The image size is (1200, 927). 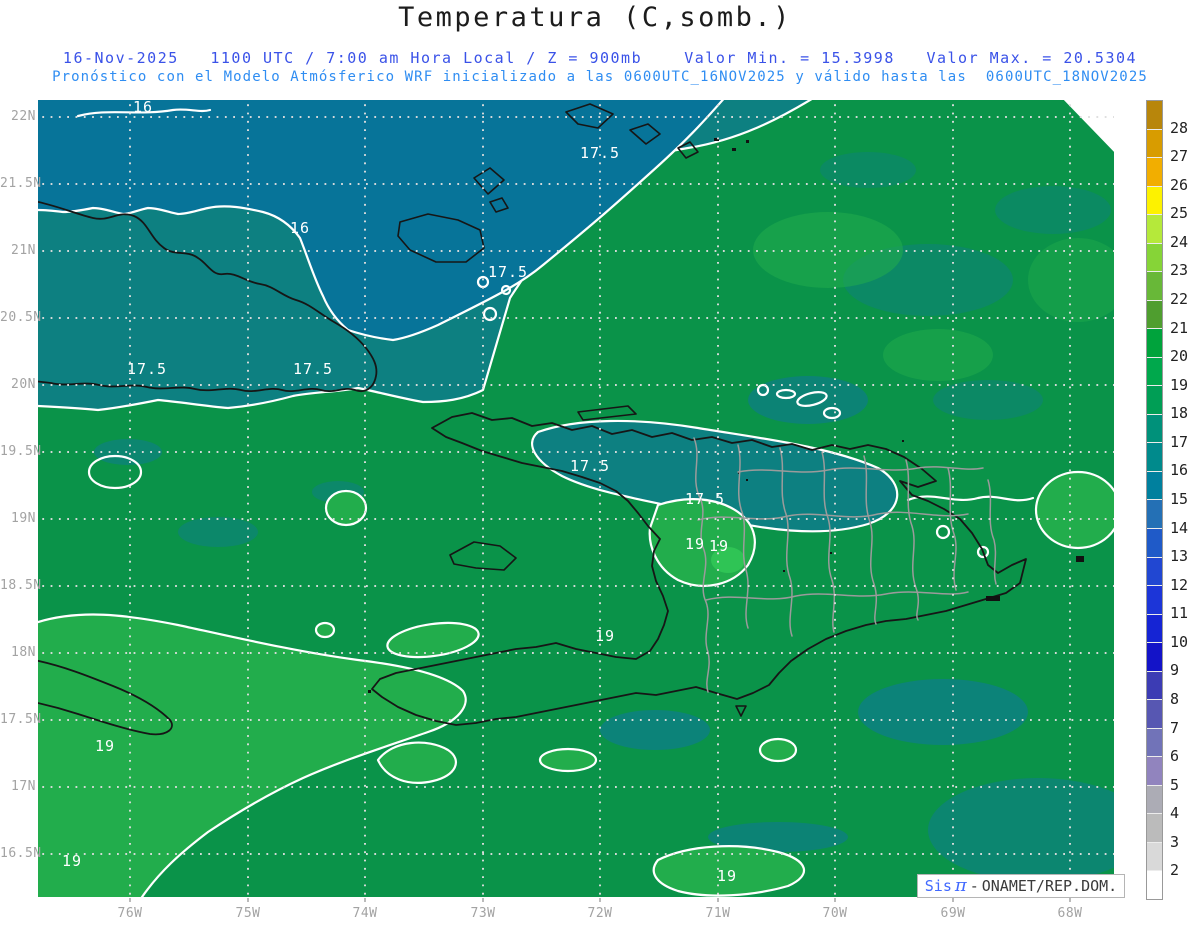 What do you see at coordinates (1179, 270) in the screenshot?
I see `colorbar-label-23: 23` at bounding box center [1179, 270].